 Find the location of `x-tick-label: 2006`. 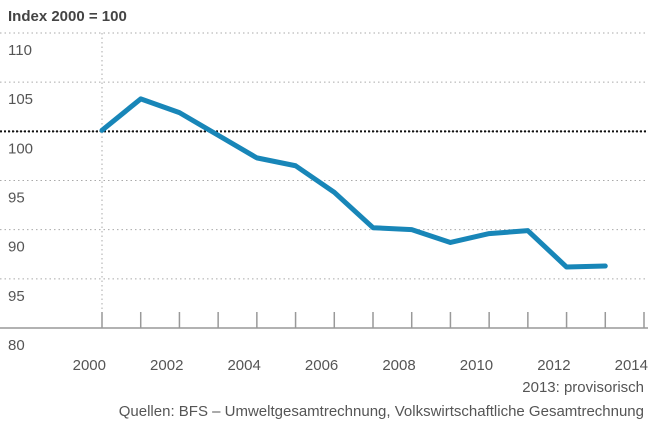

x-tick-label: 2006 is located at coordinates (321, 365).